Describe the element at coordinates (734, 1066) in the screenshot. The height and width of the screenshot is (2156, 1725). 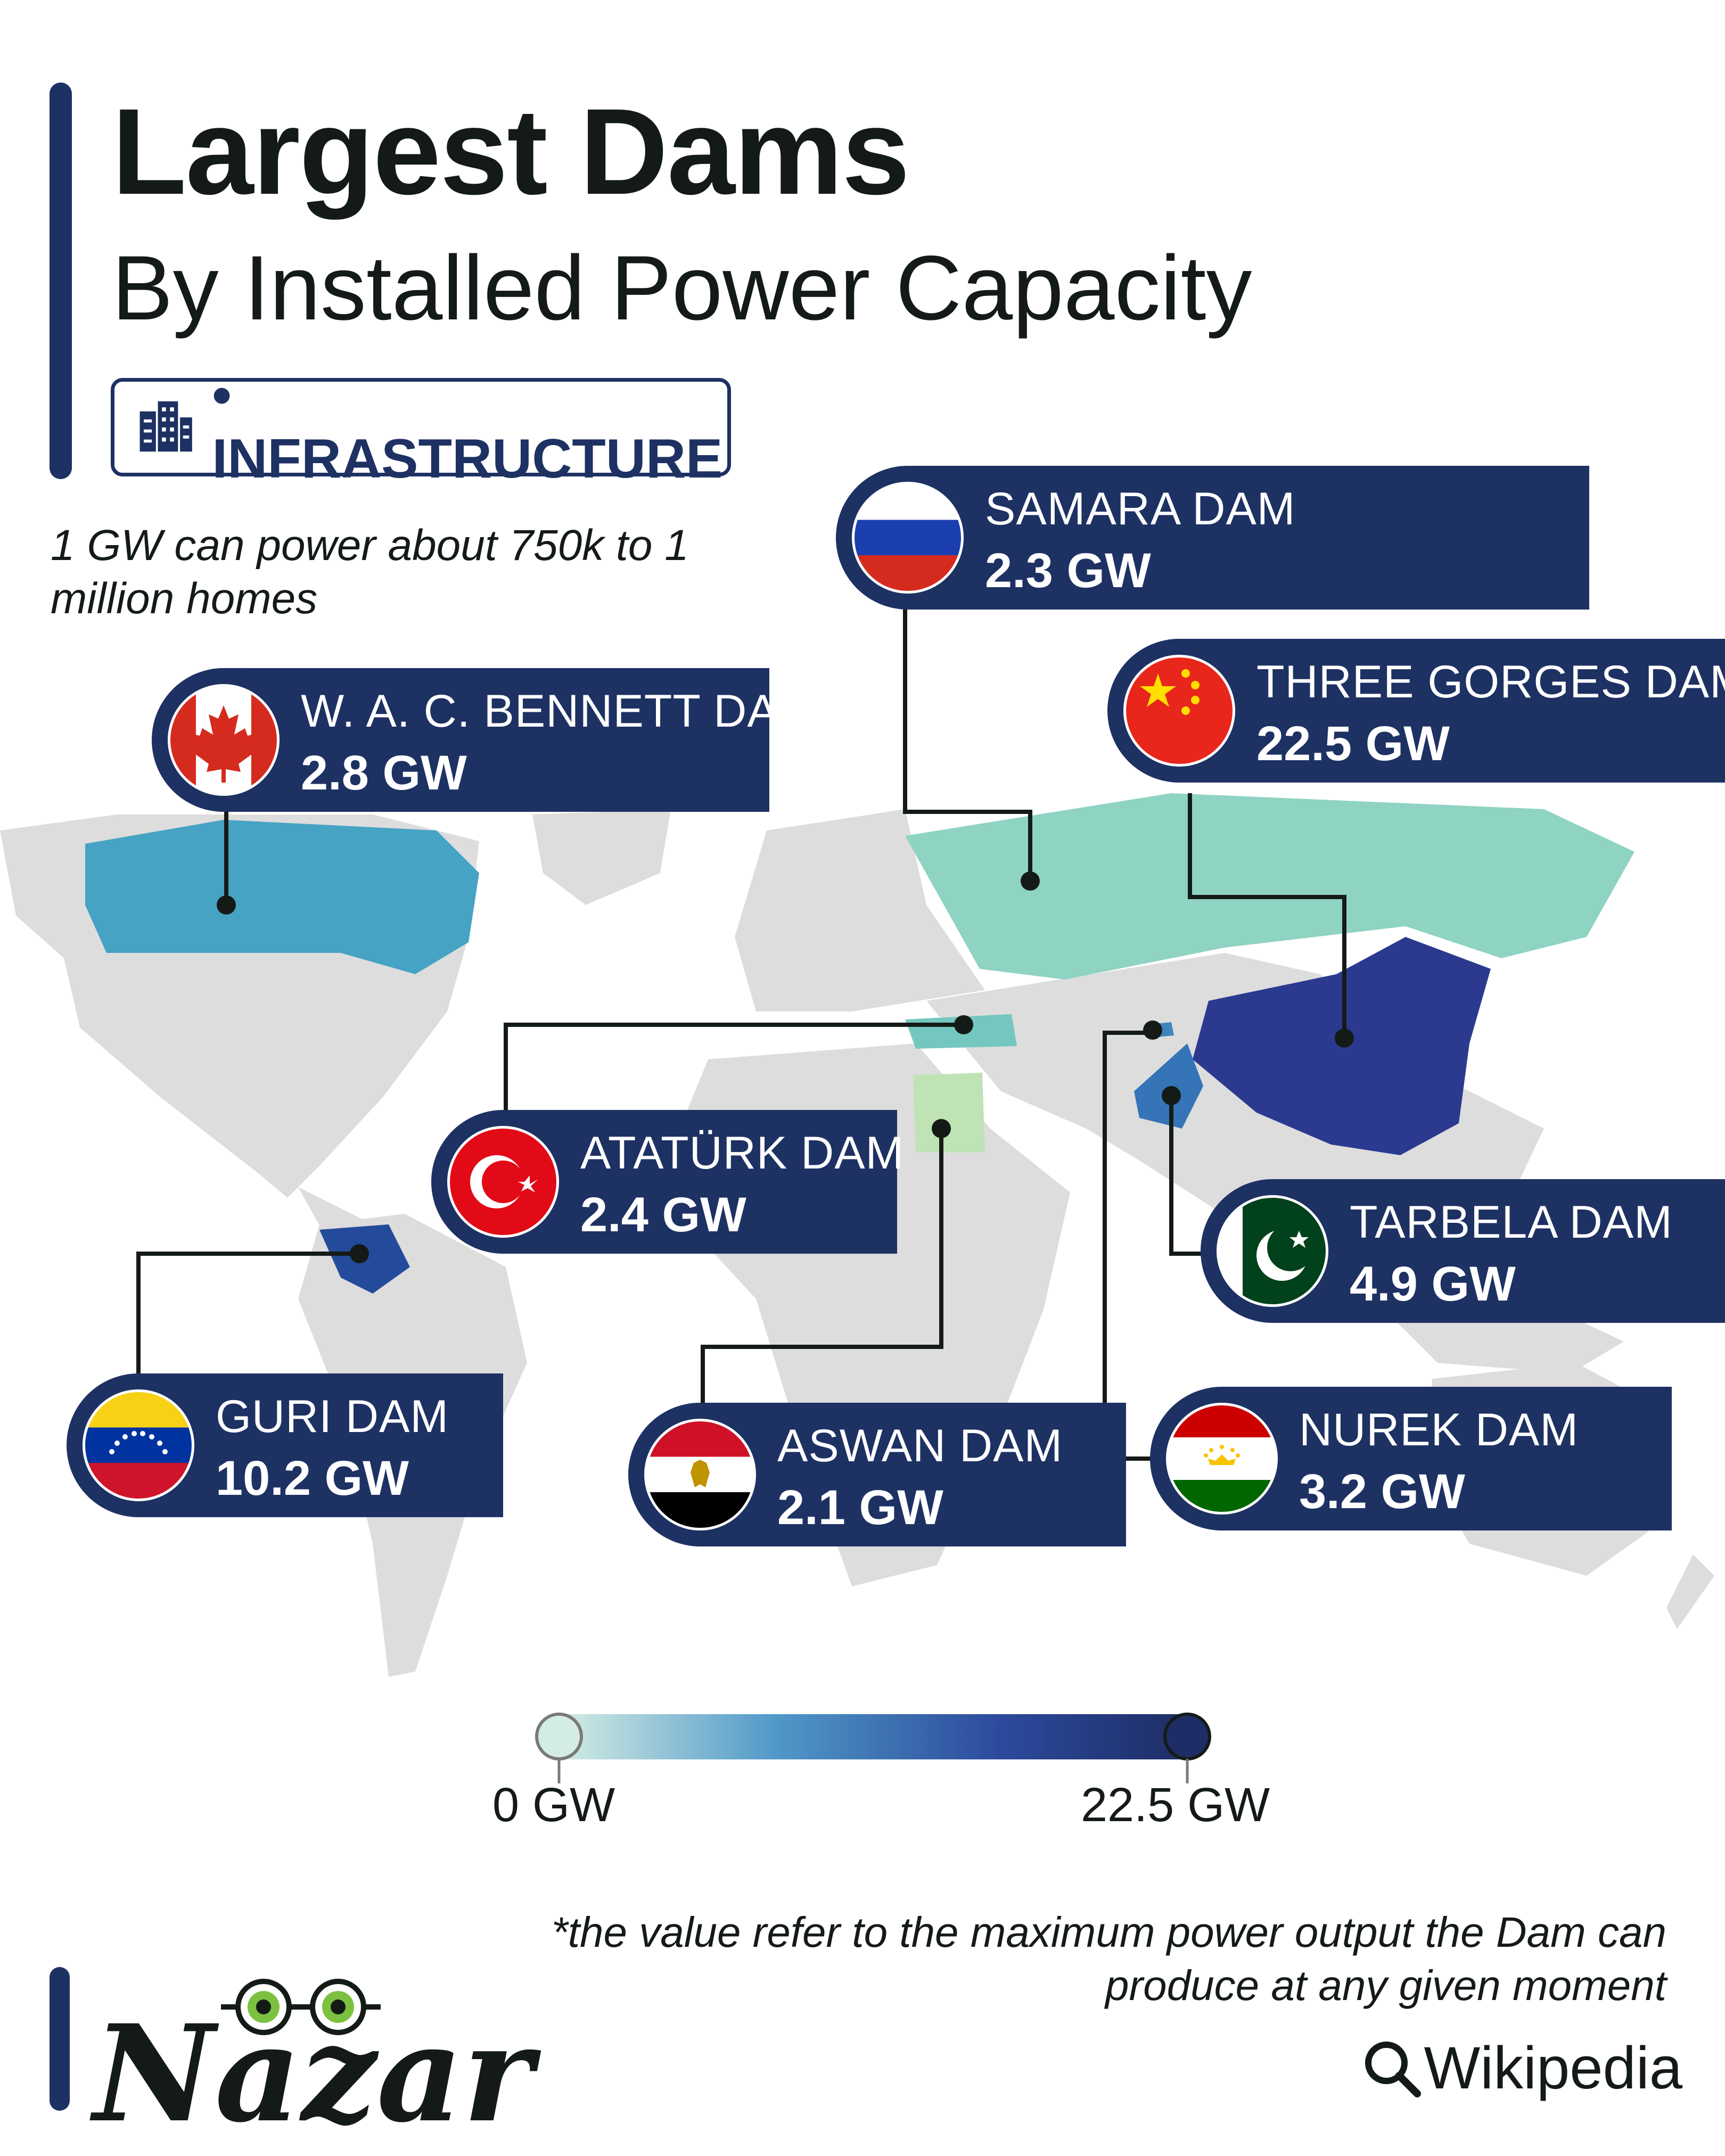
I see `connector-ataturk` at that location.